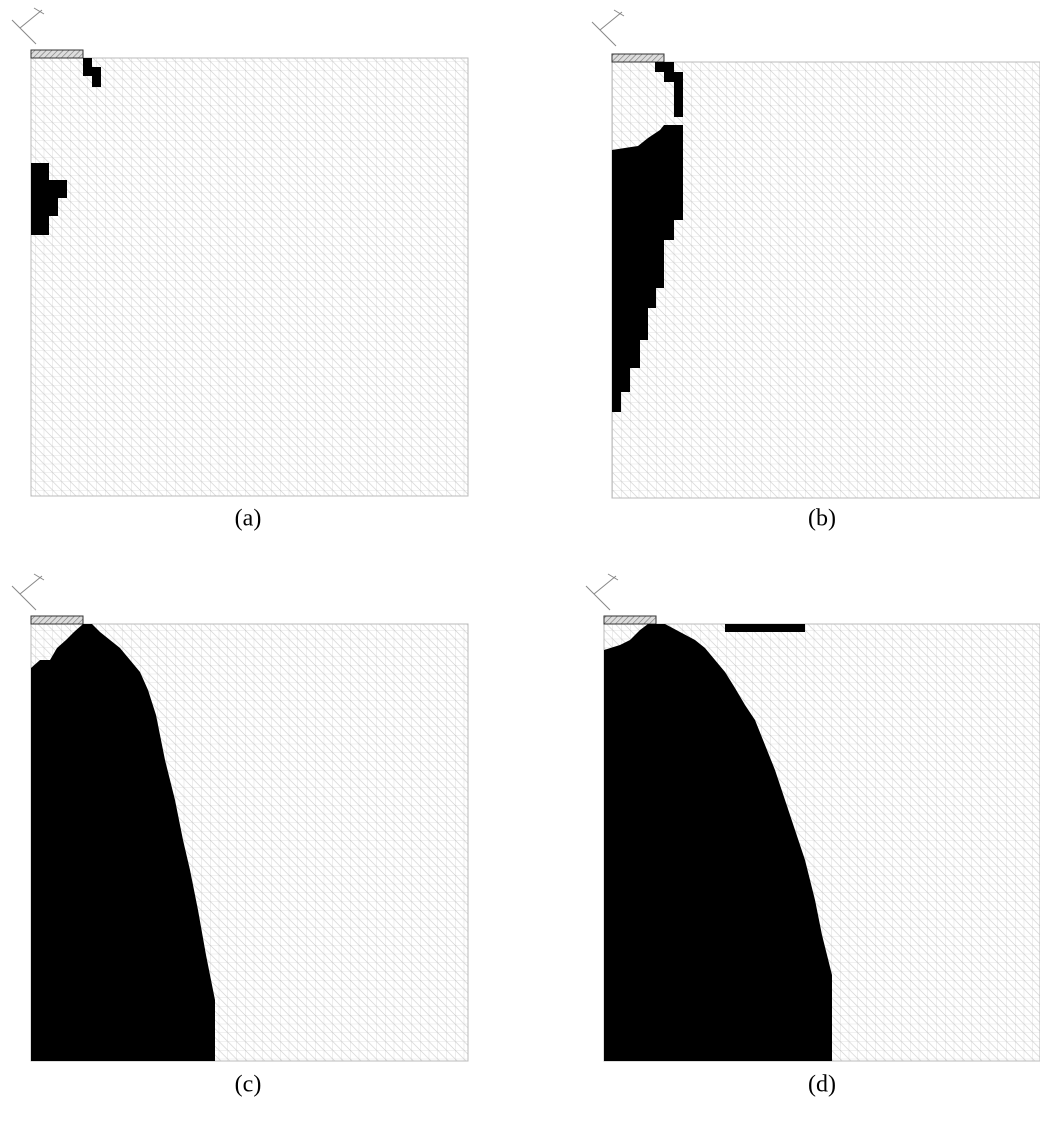 The height and width of the screenshot is (1124, 1040). I want to click on panel-label: (a), so click(248, 519).